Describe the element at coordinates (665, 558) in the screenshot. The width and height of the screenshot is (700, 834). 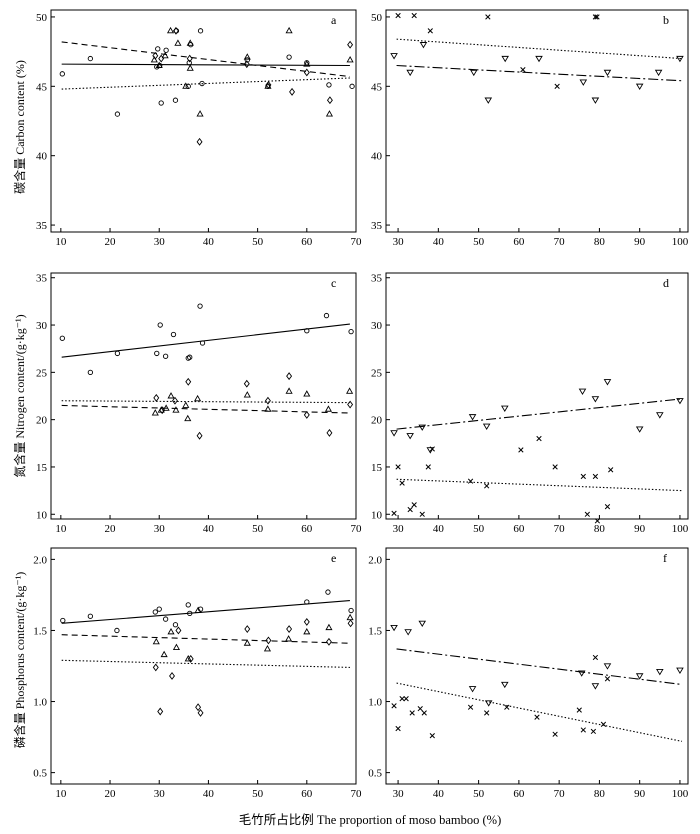
I see `panel-letter: f` at that location.